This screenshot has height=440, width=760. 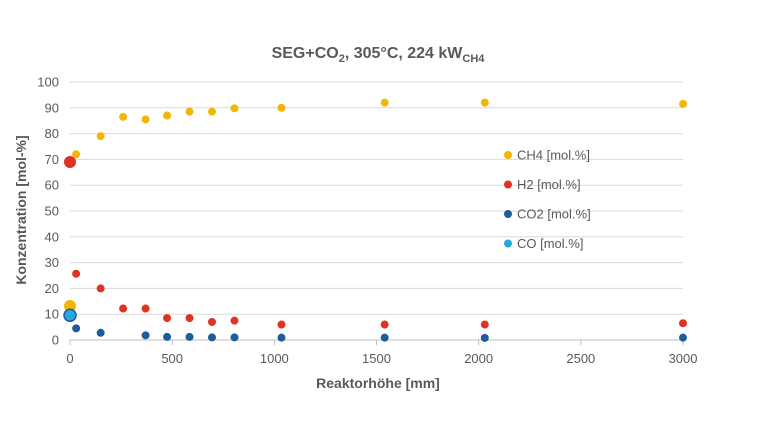 I want to click on y-tick-label: 50, so click(x=52, y=211).